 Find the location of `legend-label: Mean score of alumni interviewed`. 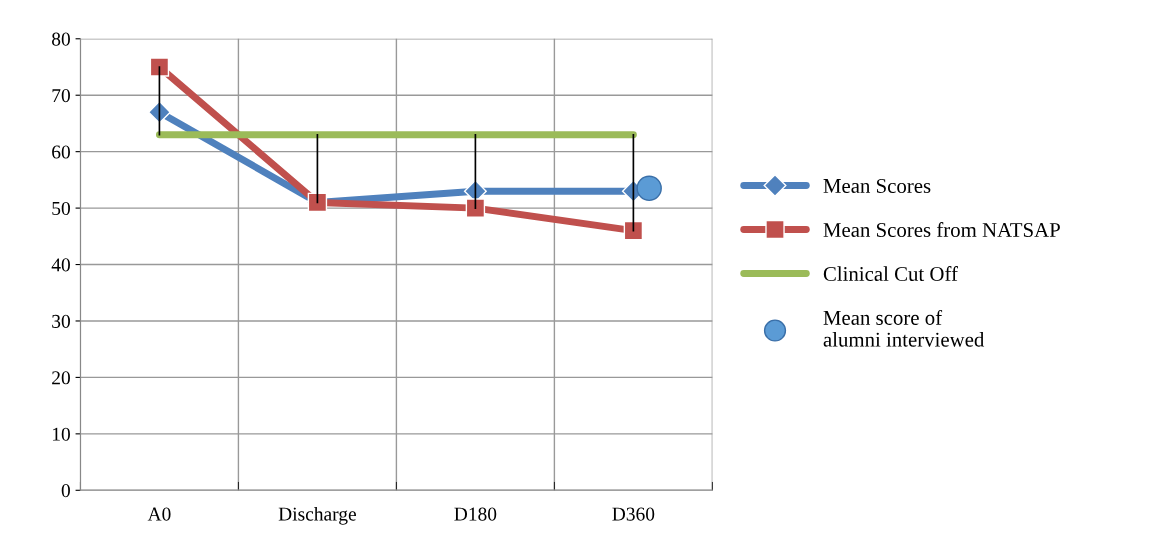

legend-label: Mean score of alumni interviewed is located at coordinates (904, 328).